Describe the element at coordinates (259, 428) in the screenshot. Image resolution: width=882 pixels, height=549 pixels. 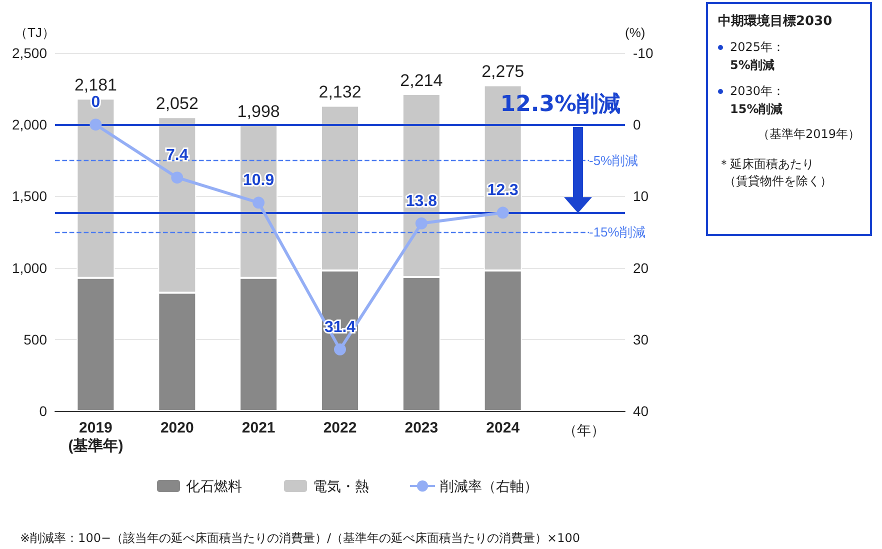
I see `x-tick-label: 2021` at that location.